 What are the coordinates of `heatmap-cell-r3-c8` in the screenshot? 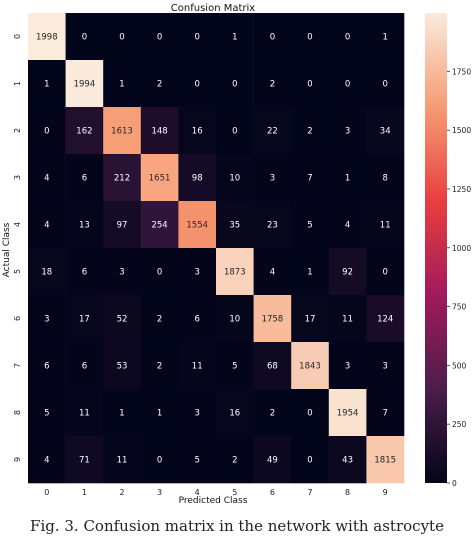 It's located at (347, 178).